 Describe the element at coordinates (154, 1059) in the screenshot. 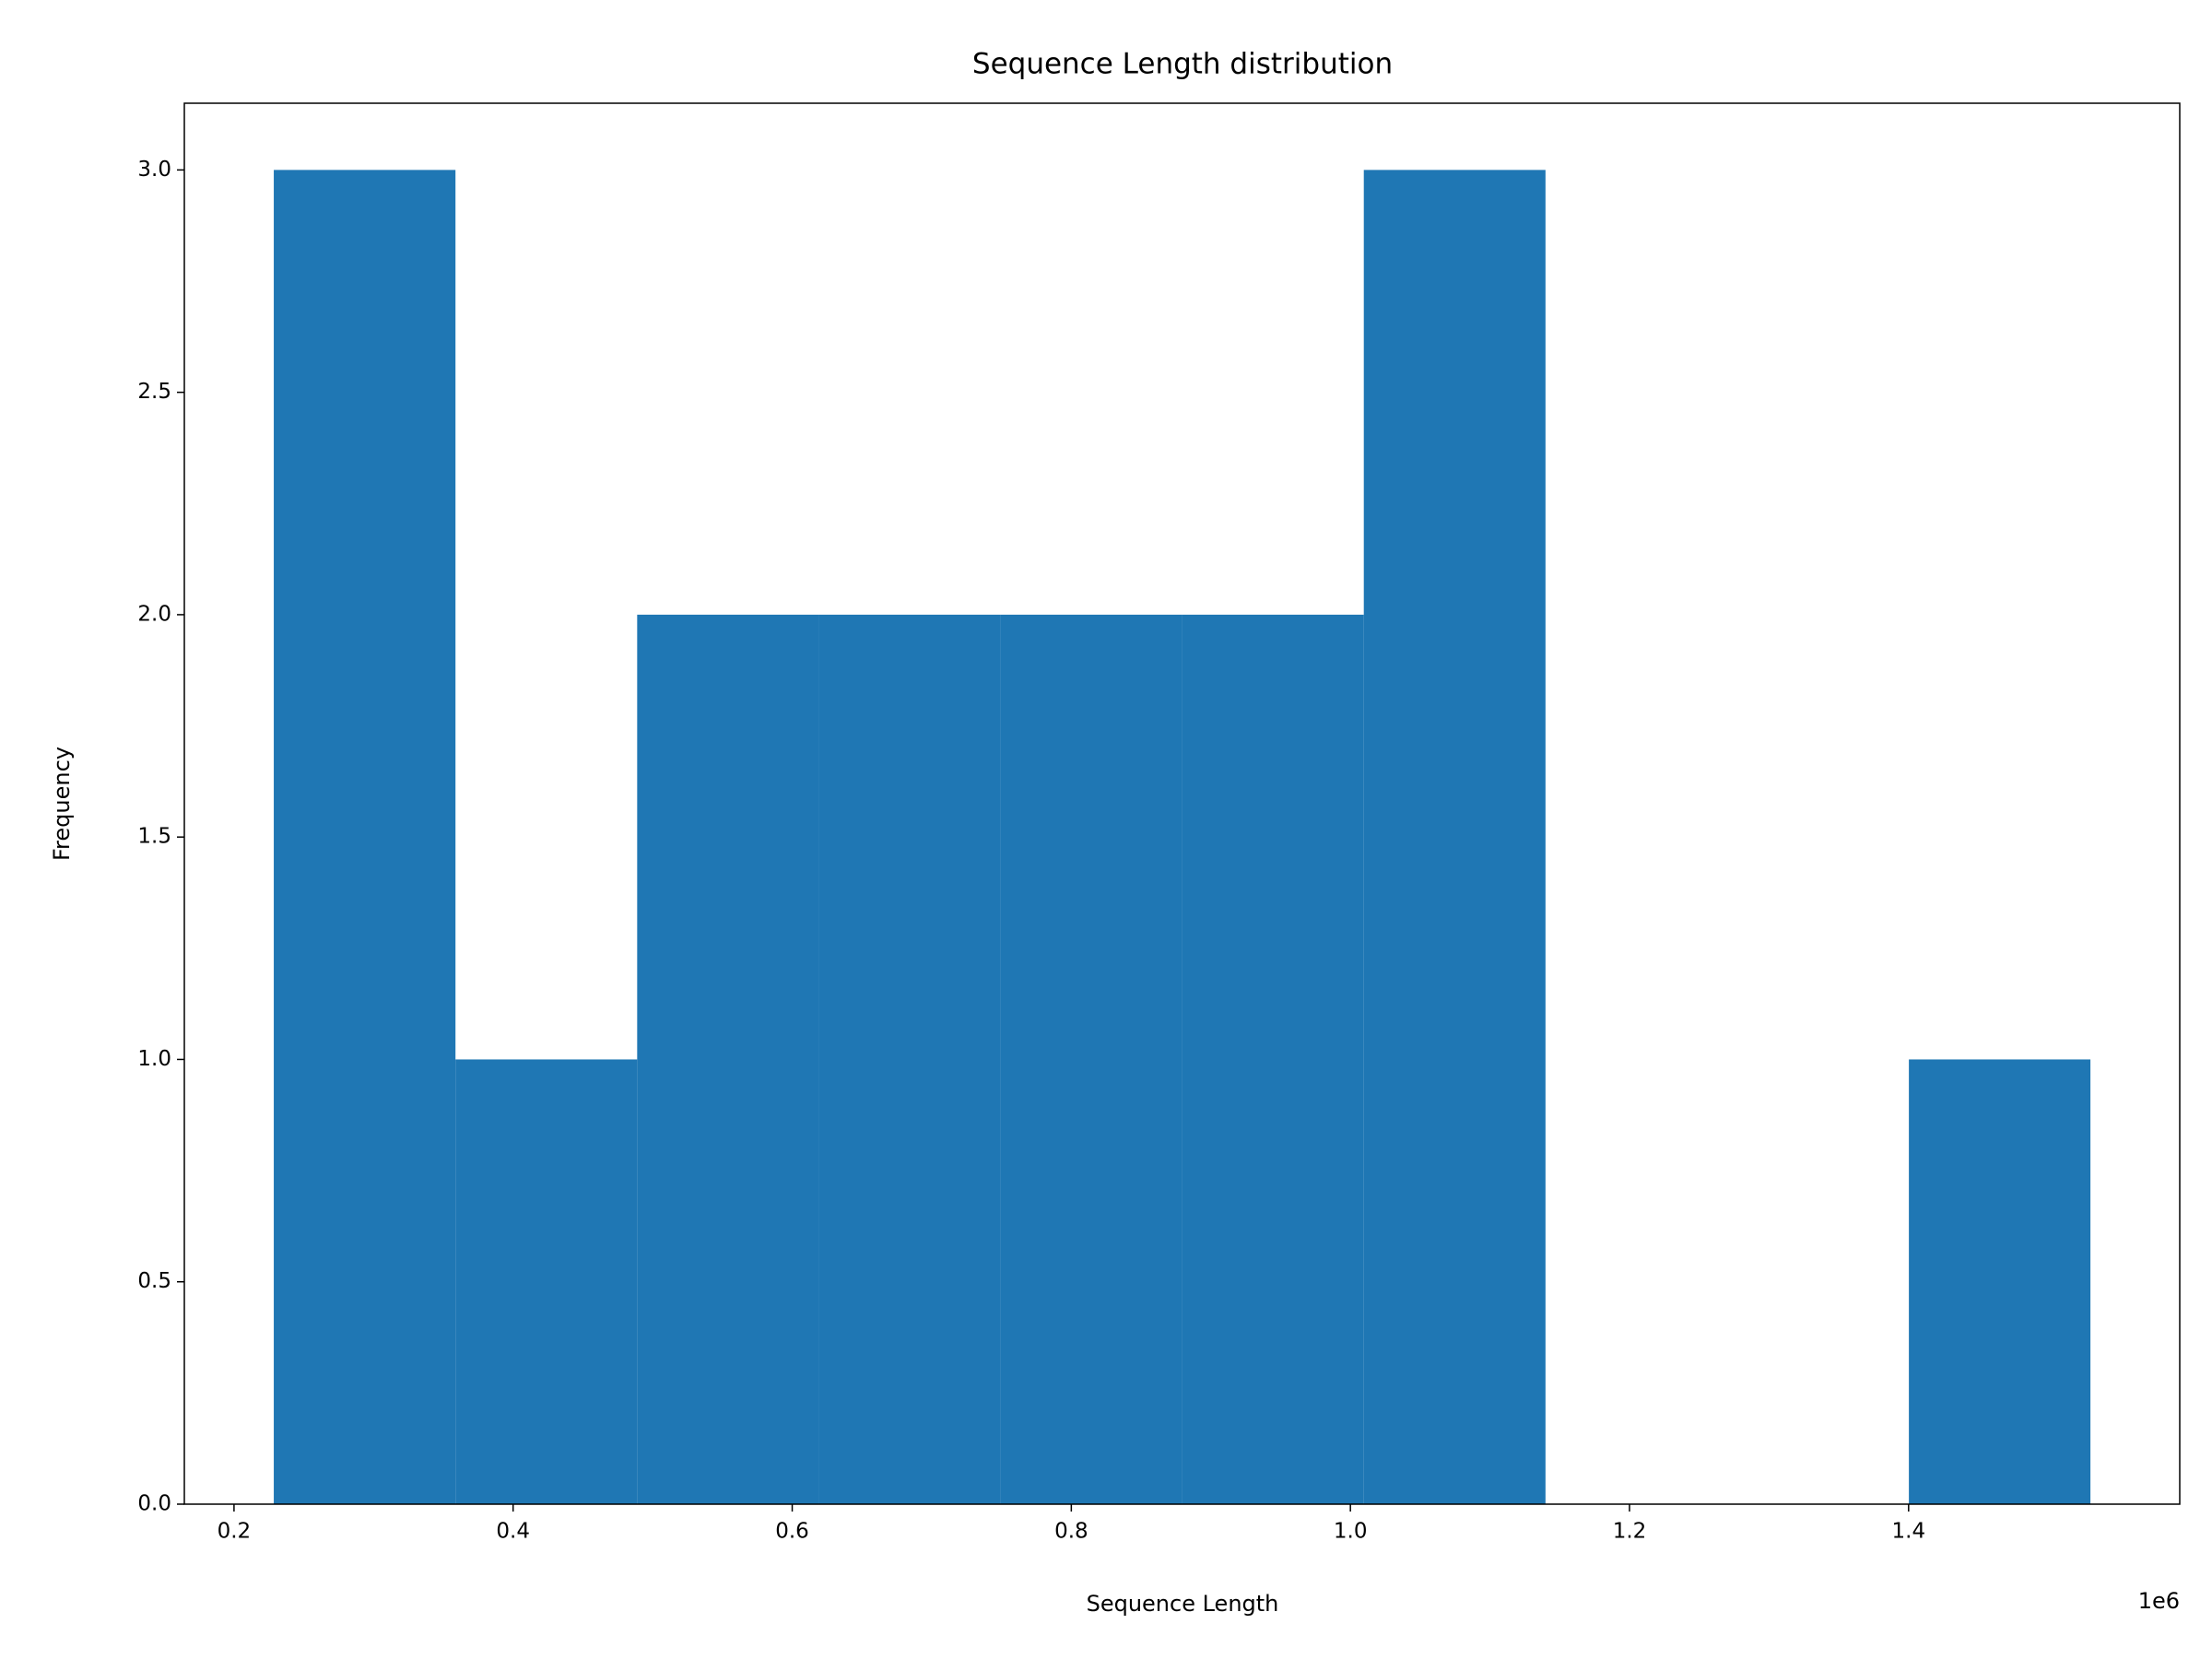

I see `y-tick-label: 1.0` at that location.